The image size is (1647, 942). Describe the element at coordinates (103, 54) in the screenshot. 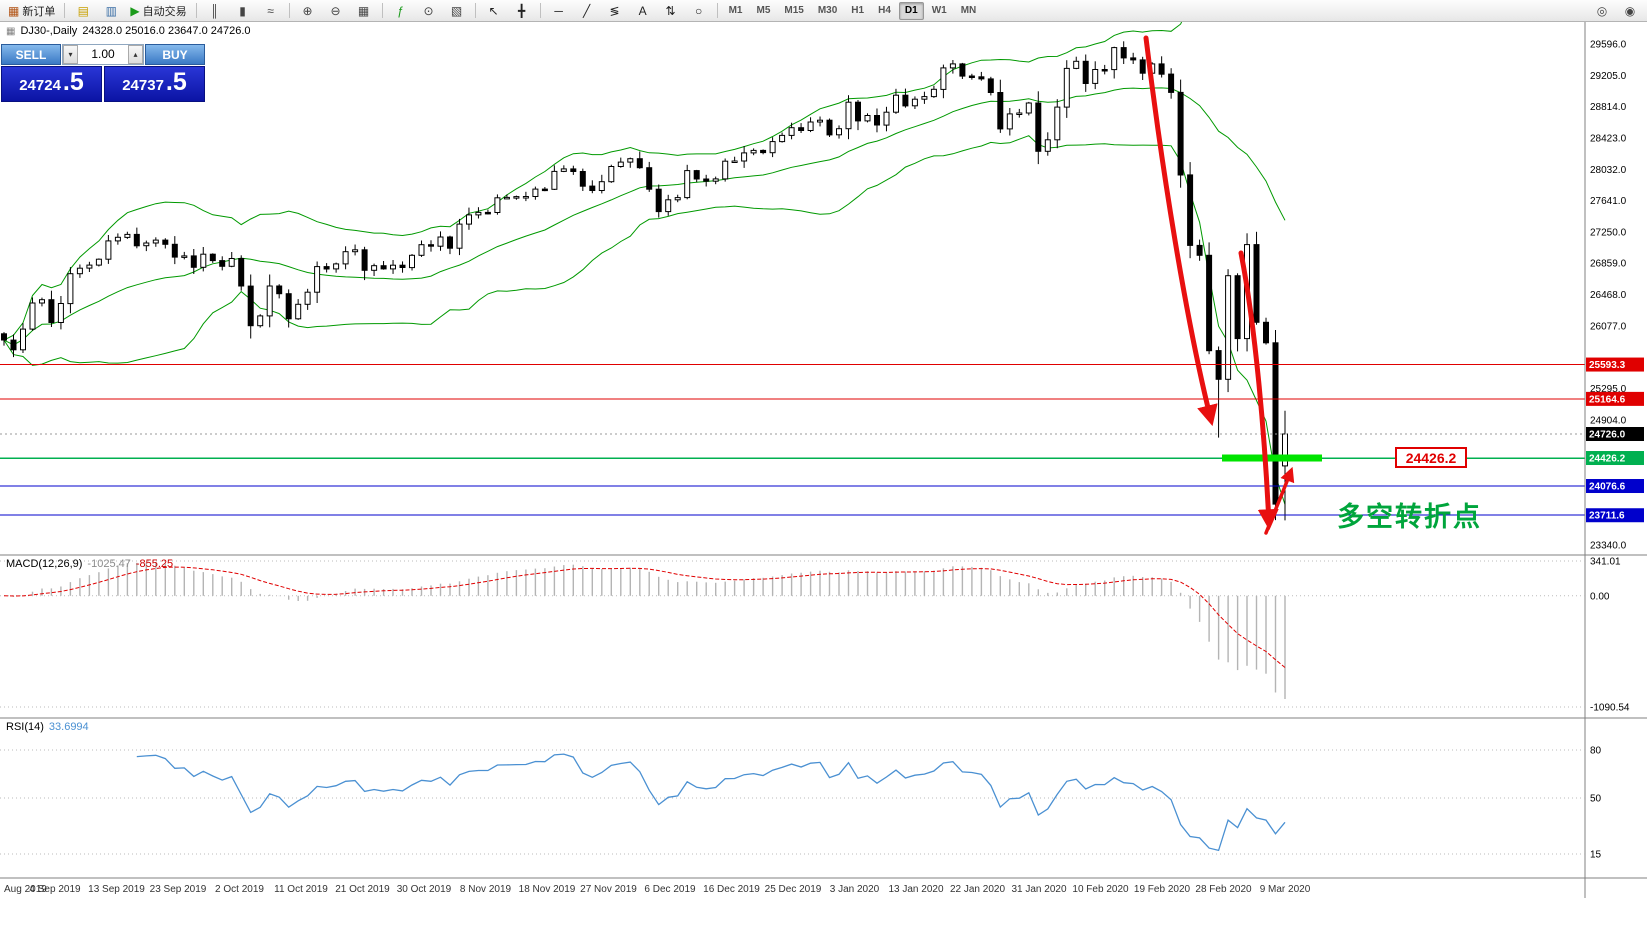

I see `volume-input: 1.00` at that location.